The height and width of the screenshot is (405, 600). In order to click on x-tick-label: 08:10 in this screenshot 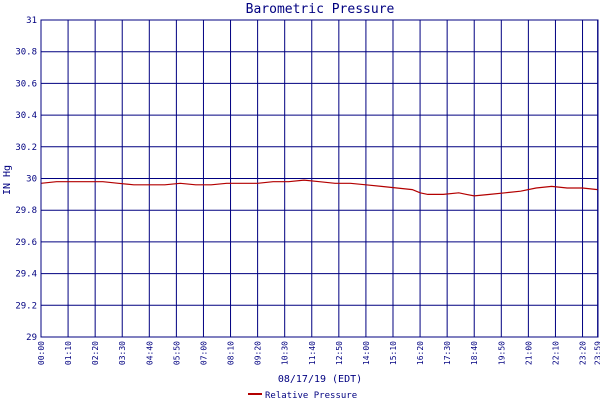, I will do `click(231, 353)`.